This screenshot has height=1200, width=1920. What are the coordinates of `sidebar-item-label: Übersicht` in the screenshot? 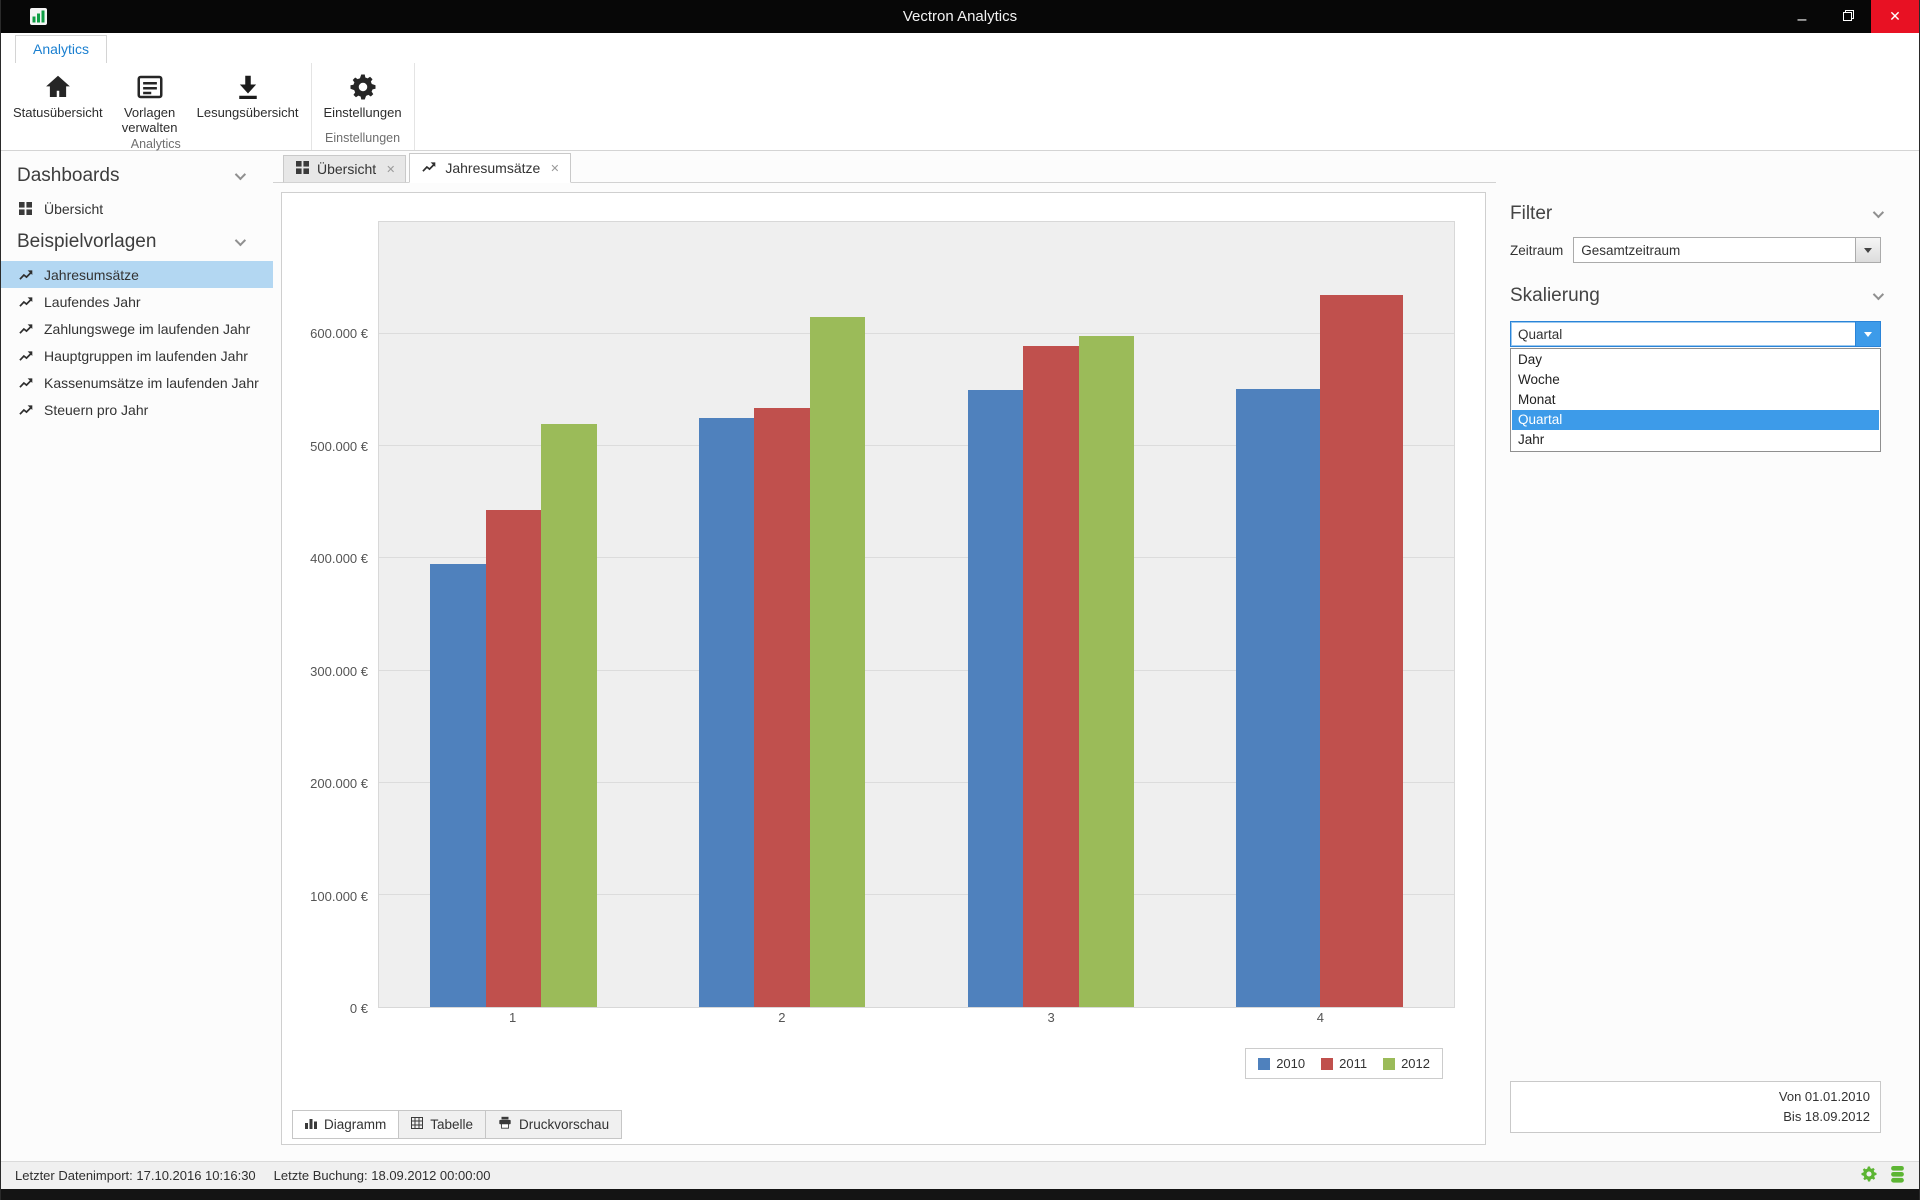 It's located at (74, 208).